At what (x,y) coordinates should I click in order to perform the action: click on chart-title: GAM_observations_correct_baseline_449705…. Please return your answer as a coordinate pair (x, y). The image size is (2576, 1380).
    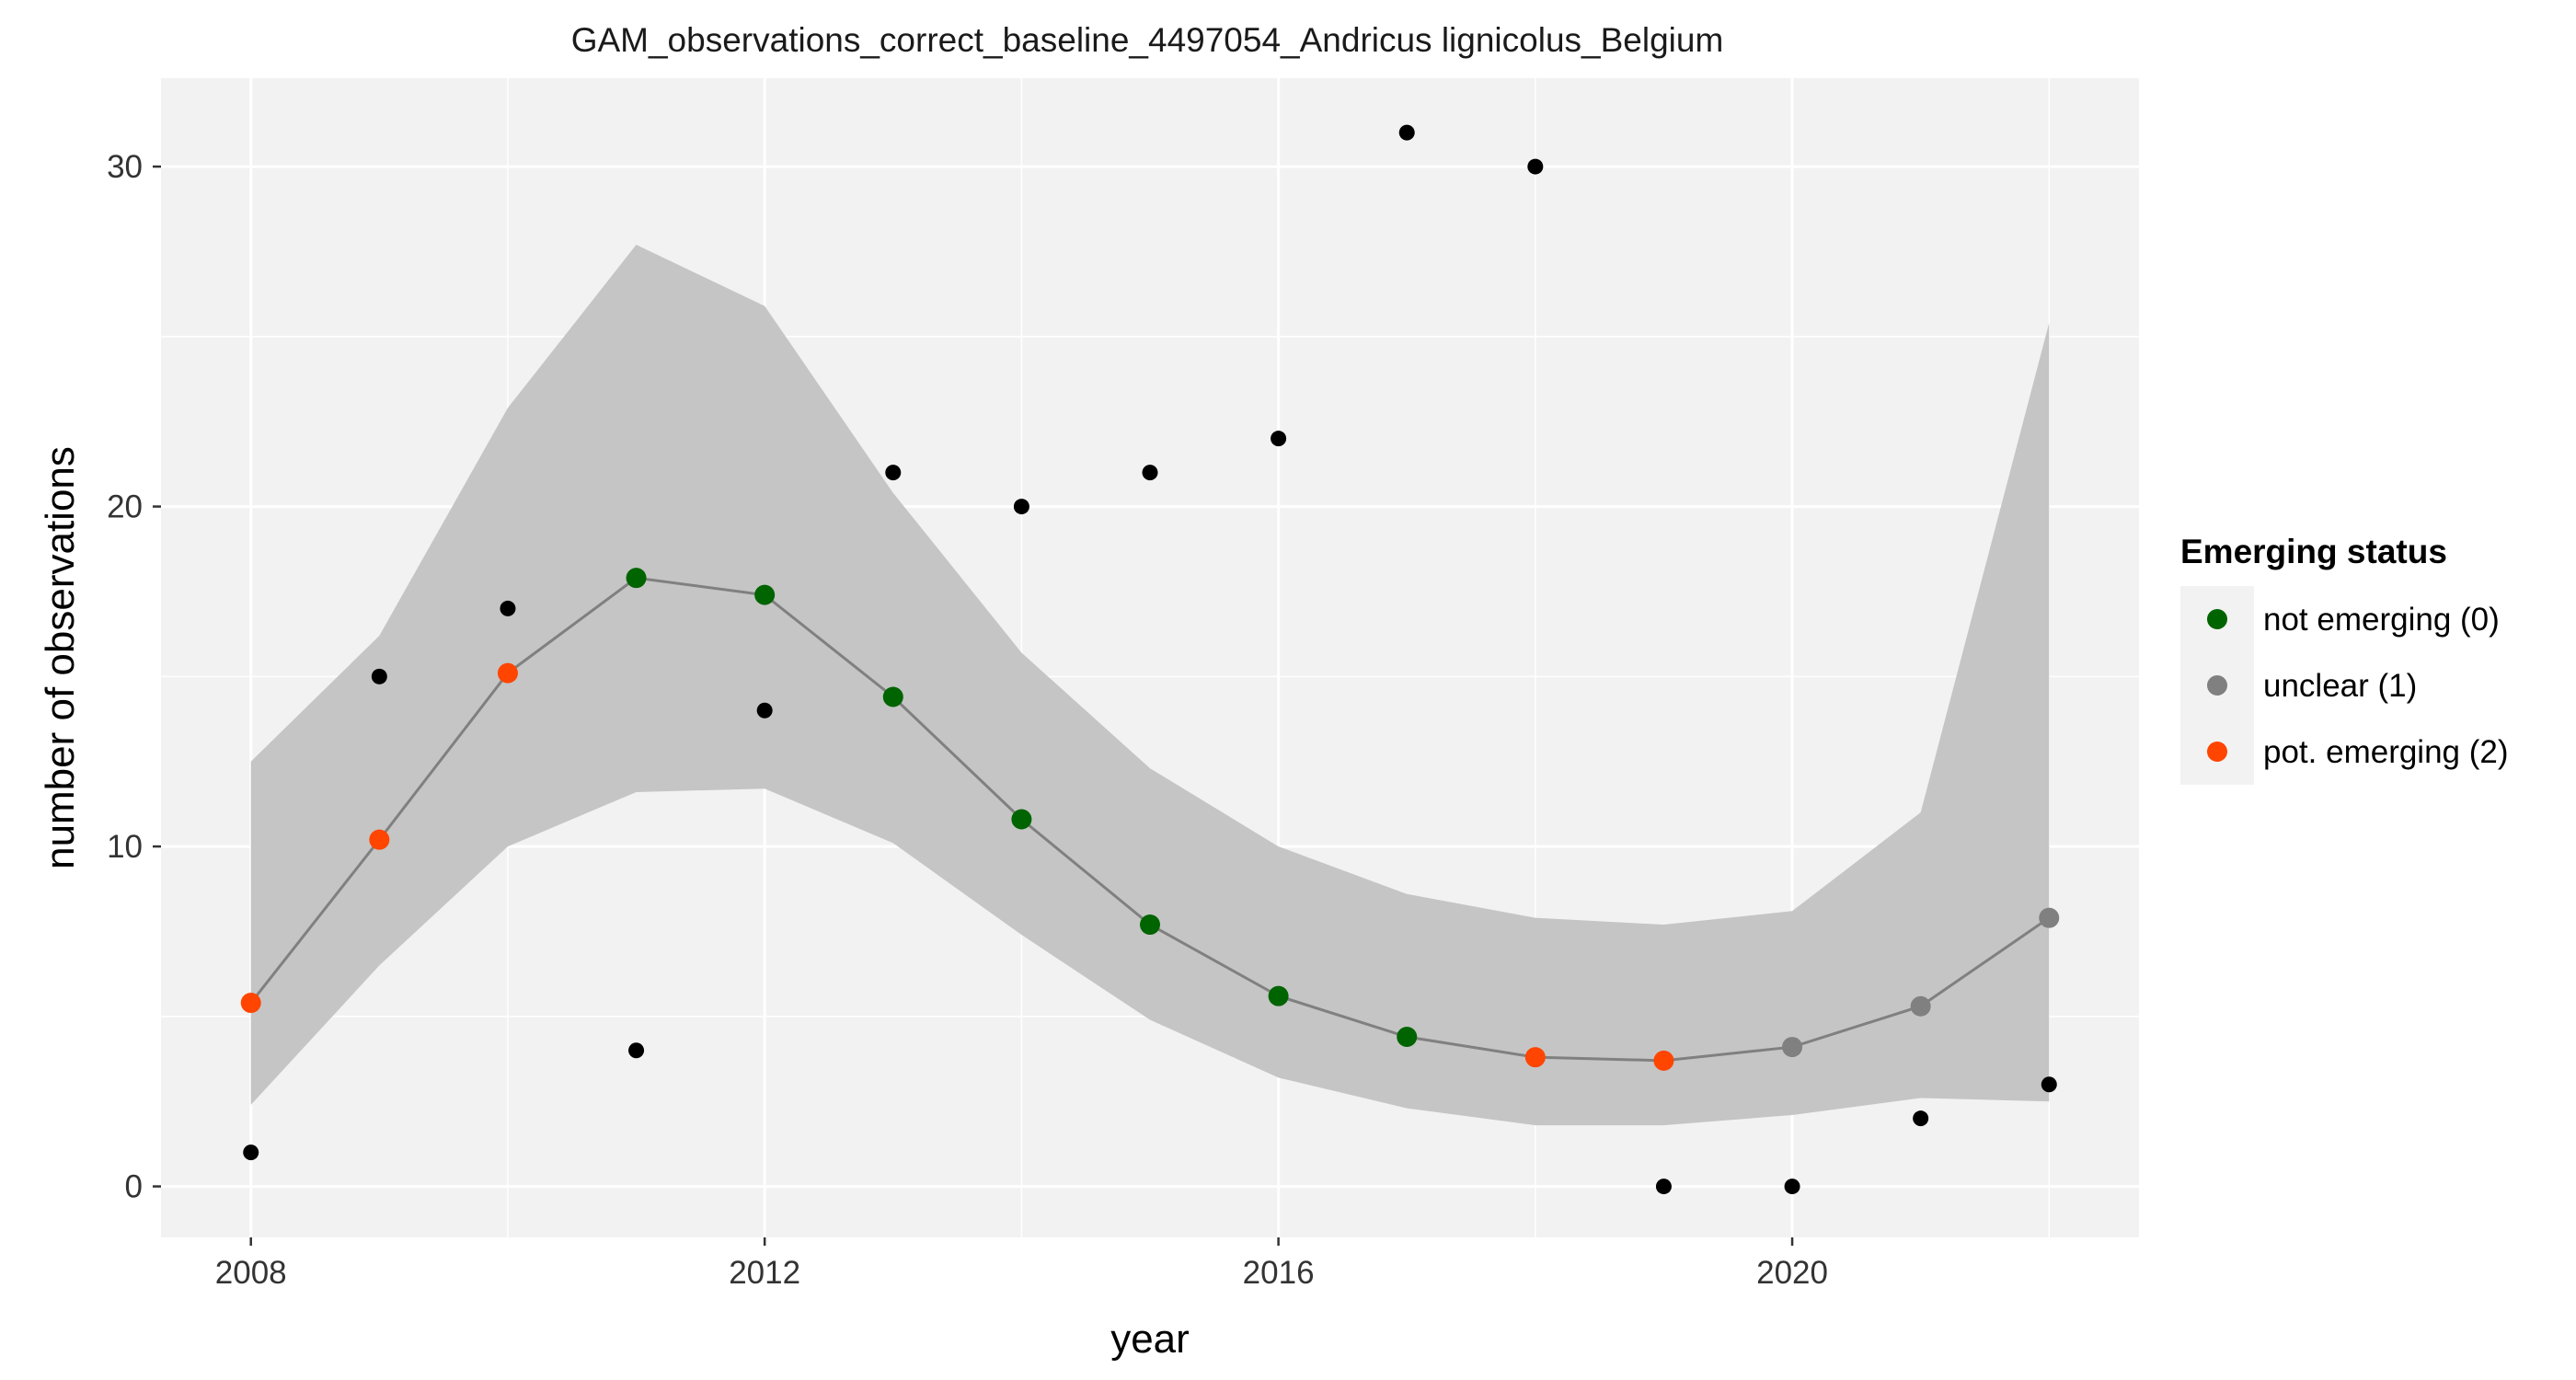
    Looking at the image, I should click on (1147, 40).